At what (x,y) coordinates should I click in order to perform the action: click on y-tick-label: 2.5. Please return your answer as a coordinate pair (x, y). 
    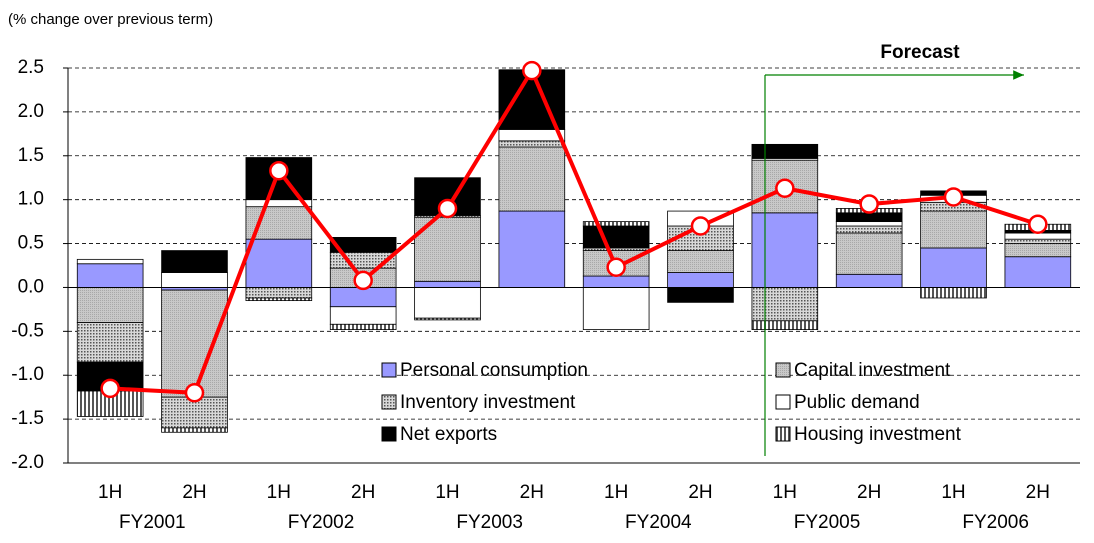
    Looking at the image, I should click on (31, 67).